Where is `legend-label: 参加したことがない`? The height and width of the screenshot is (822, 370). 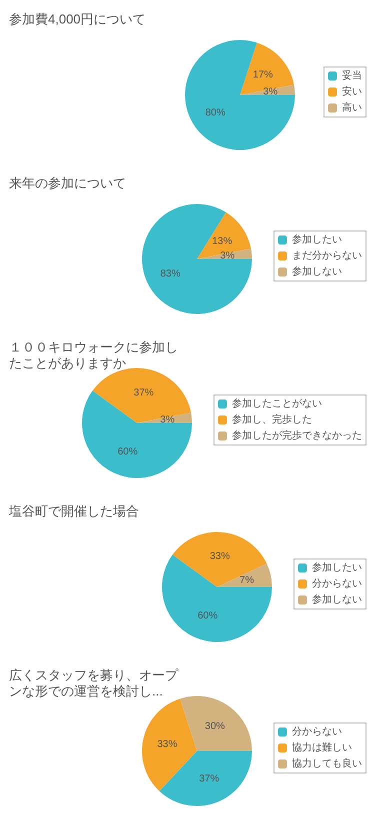 legend-label: 参加したことがない is located at coordinates (277, 404).